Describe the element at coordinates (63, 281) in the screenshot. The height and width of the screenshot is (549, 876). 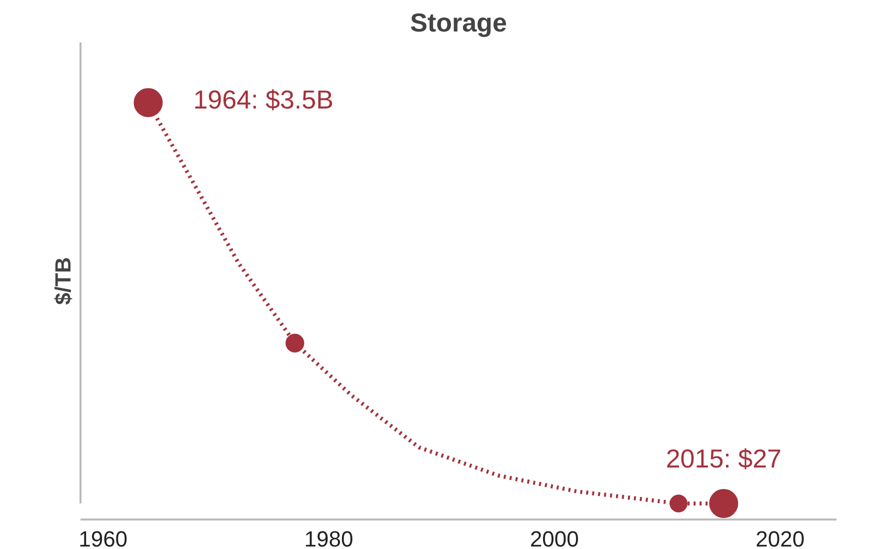
I see `y-axis-title: $/TB` at that location.